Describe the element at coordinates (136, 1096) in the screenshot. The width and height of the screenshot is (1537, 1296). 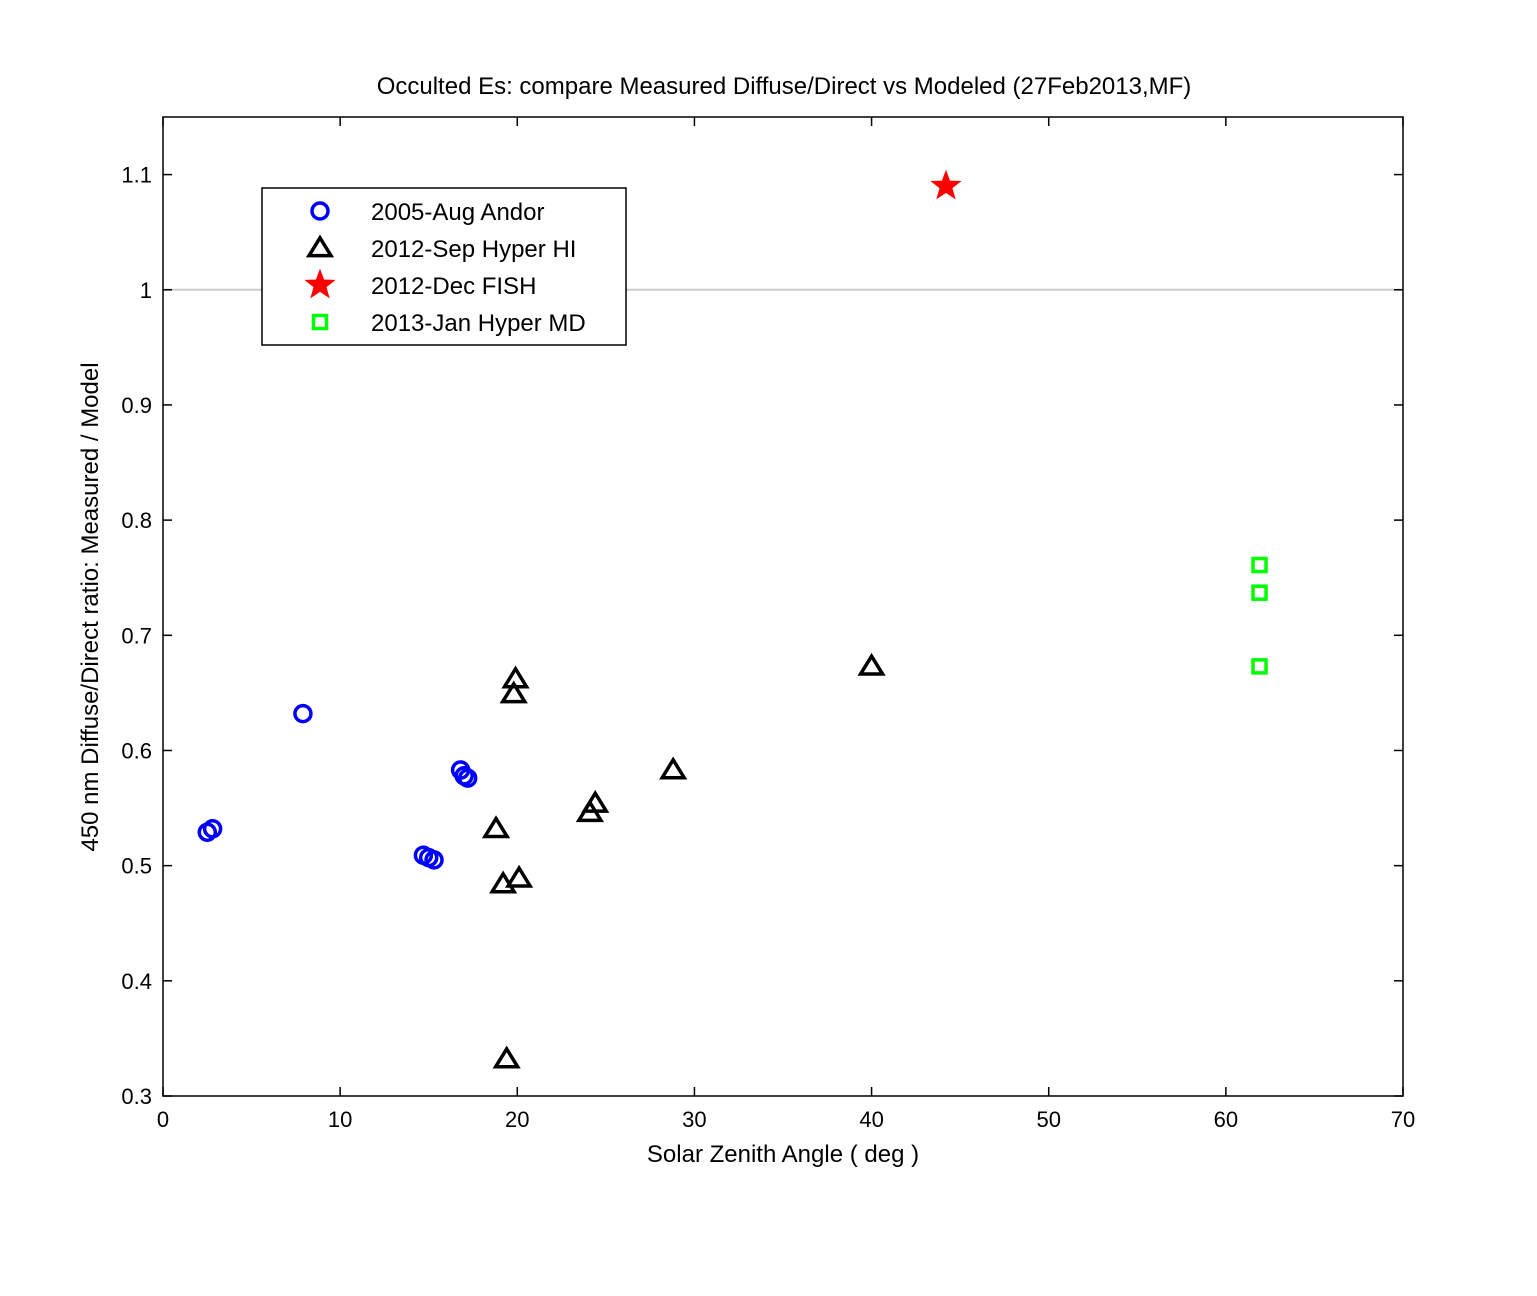
I see `y-tick-label: 0.3` at that location.